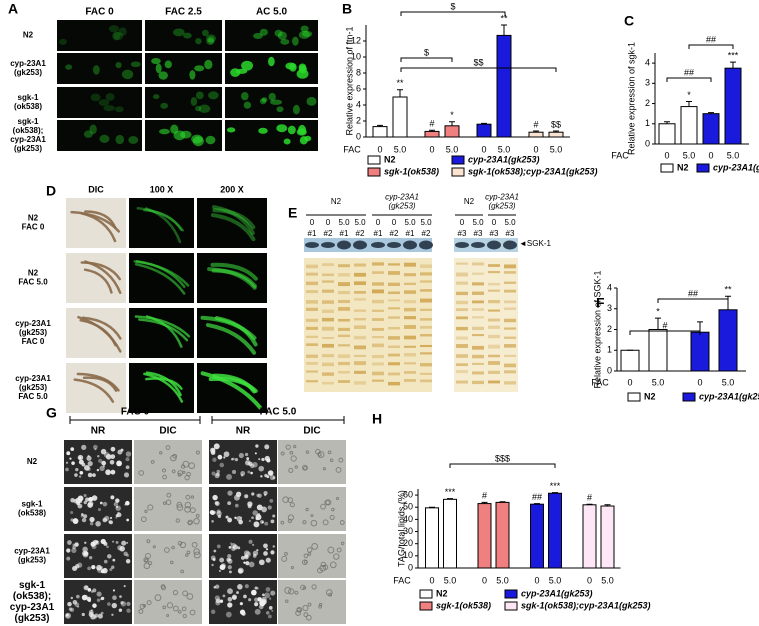 This screenshot has height=626, width=759. What do you see at coordinates (710, 155) in the screenshot?
I see `x-tick-label: 0` at bounding box center [710, 155].